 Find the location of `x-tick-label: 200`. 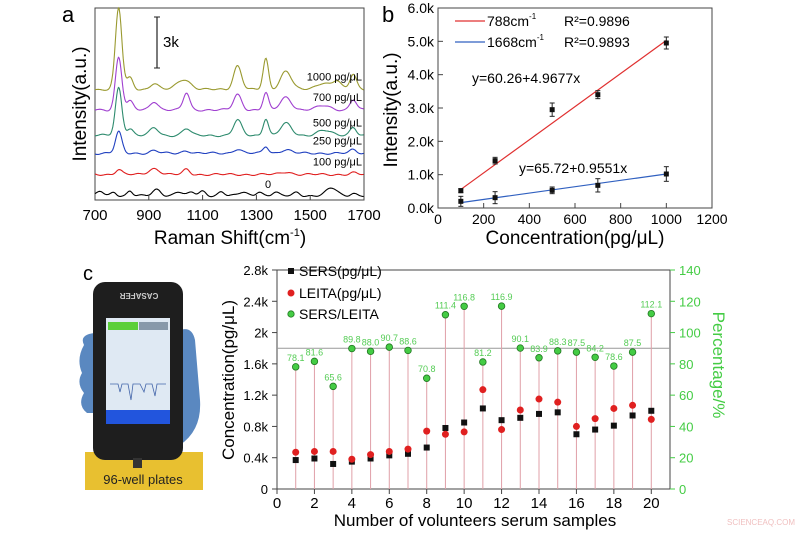

x-tick-label: 200 is located at coordinates (484, 219).